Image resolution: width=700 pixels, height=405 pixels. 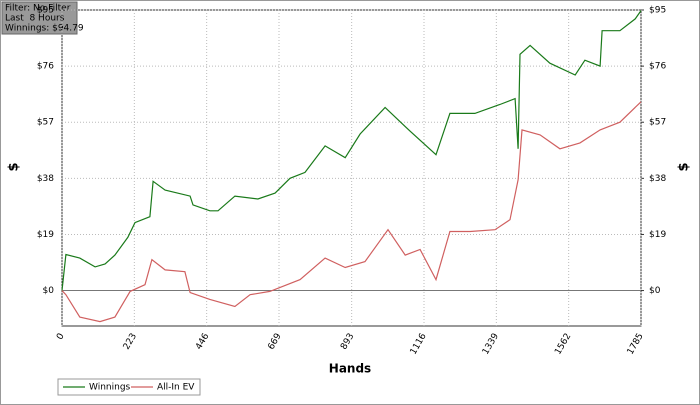 I want to click on legend-label: All-In EV, so click(x=176, y=388).